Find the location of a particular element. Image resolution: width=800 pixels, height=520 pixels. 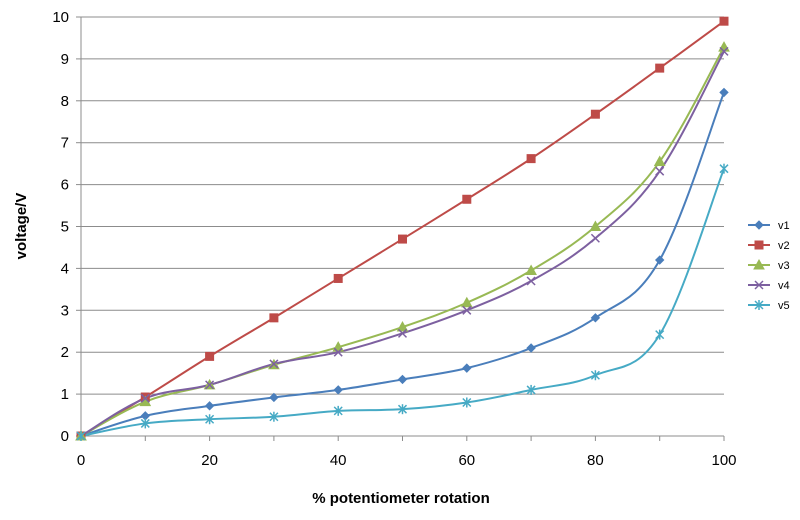

legend-item-v2: v2 is located at coordinates (769, 246).